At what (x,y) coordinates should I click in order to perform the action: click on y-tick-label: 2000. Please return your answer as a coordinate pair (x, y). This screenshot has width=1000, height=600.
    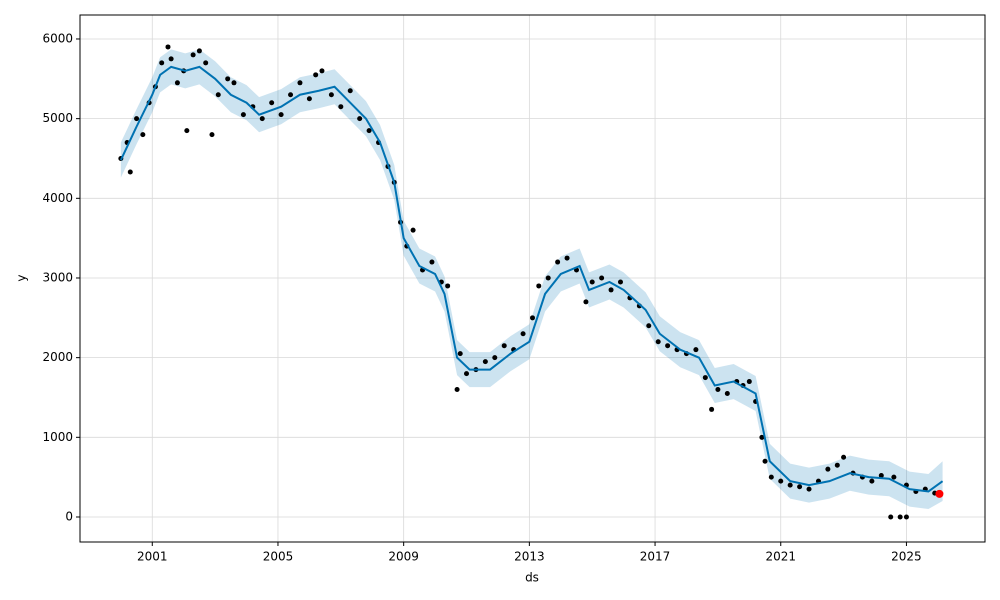
    Looking at the image, I should click on (57, 357).